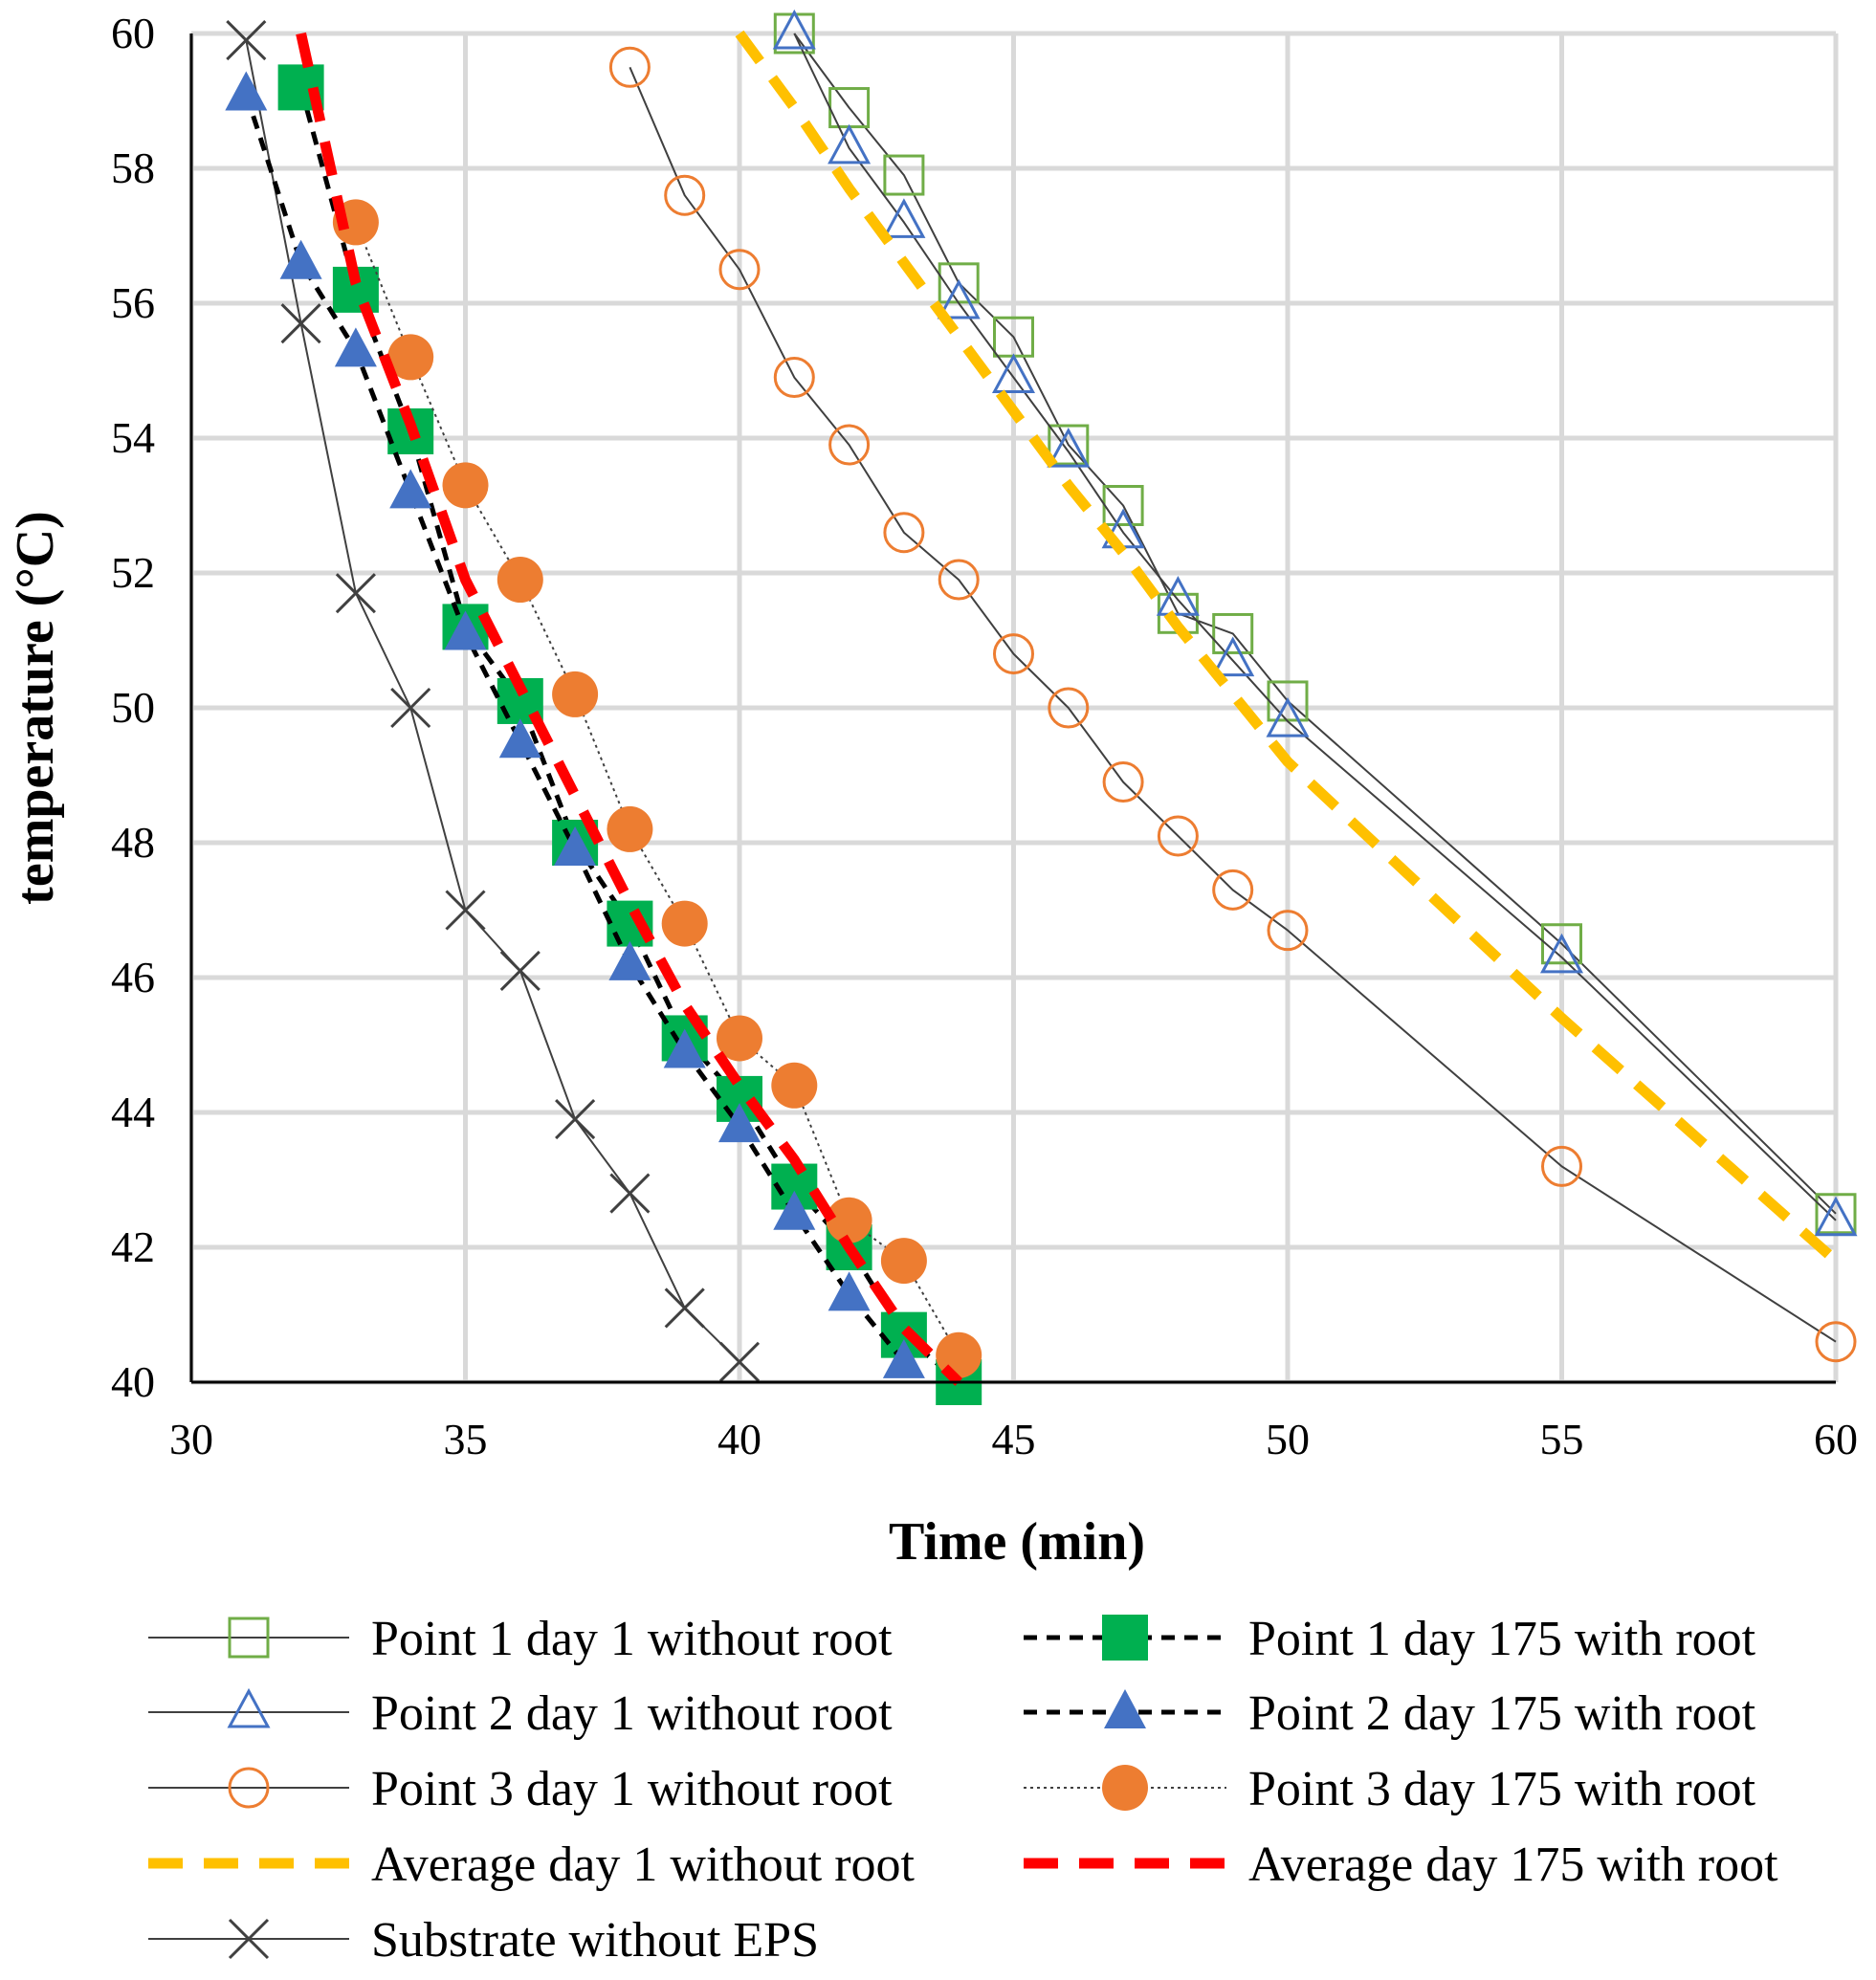  What do you see at coordinates (133, 707) in the screenshot?
I see `y-tick-label: 50` at bounding box center [133, 707].